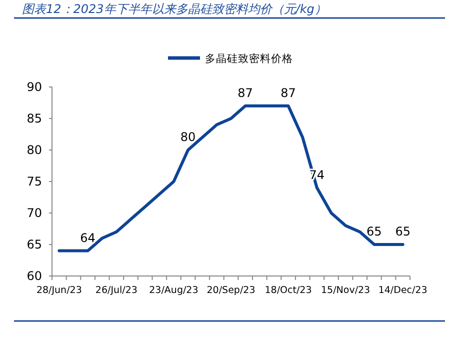  Describe the element at coordinates (34, 276) in the screenshot. I see `y-tick-label: 60` at that location.